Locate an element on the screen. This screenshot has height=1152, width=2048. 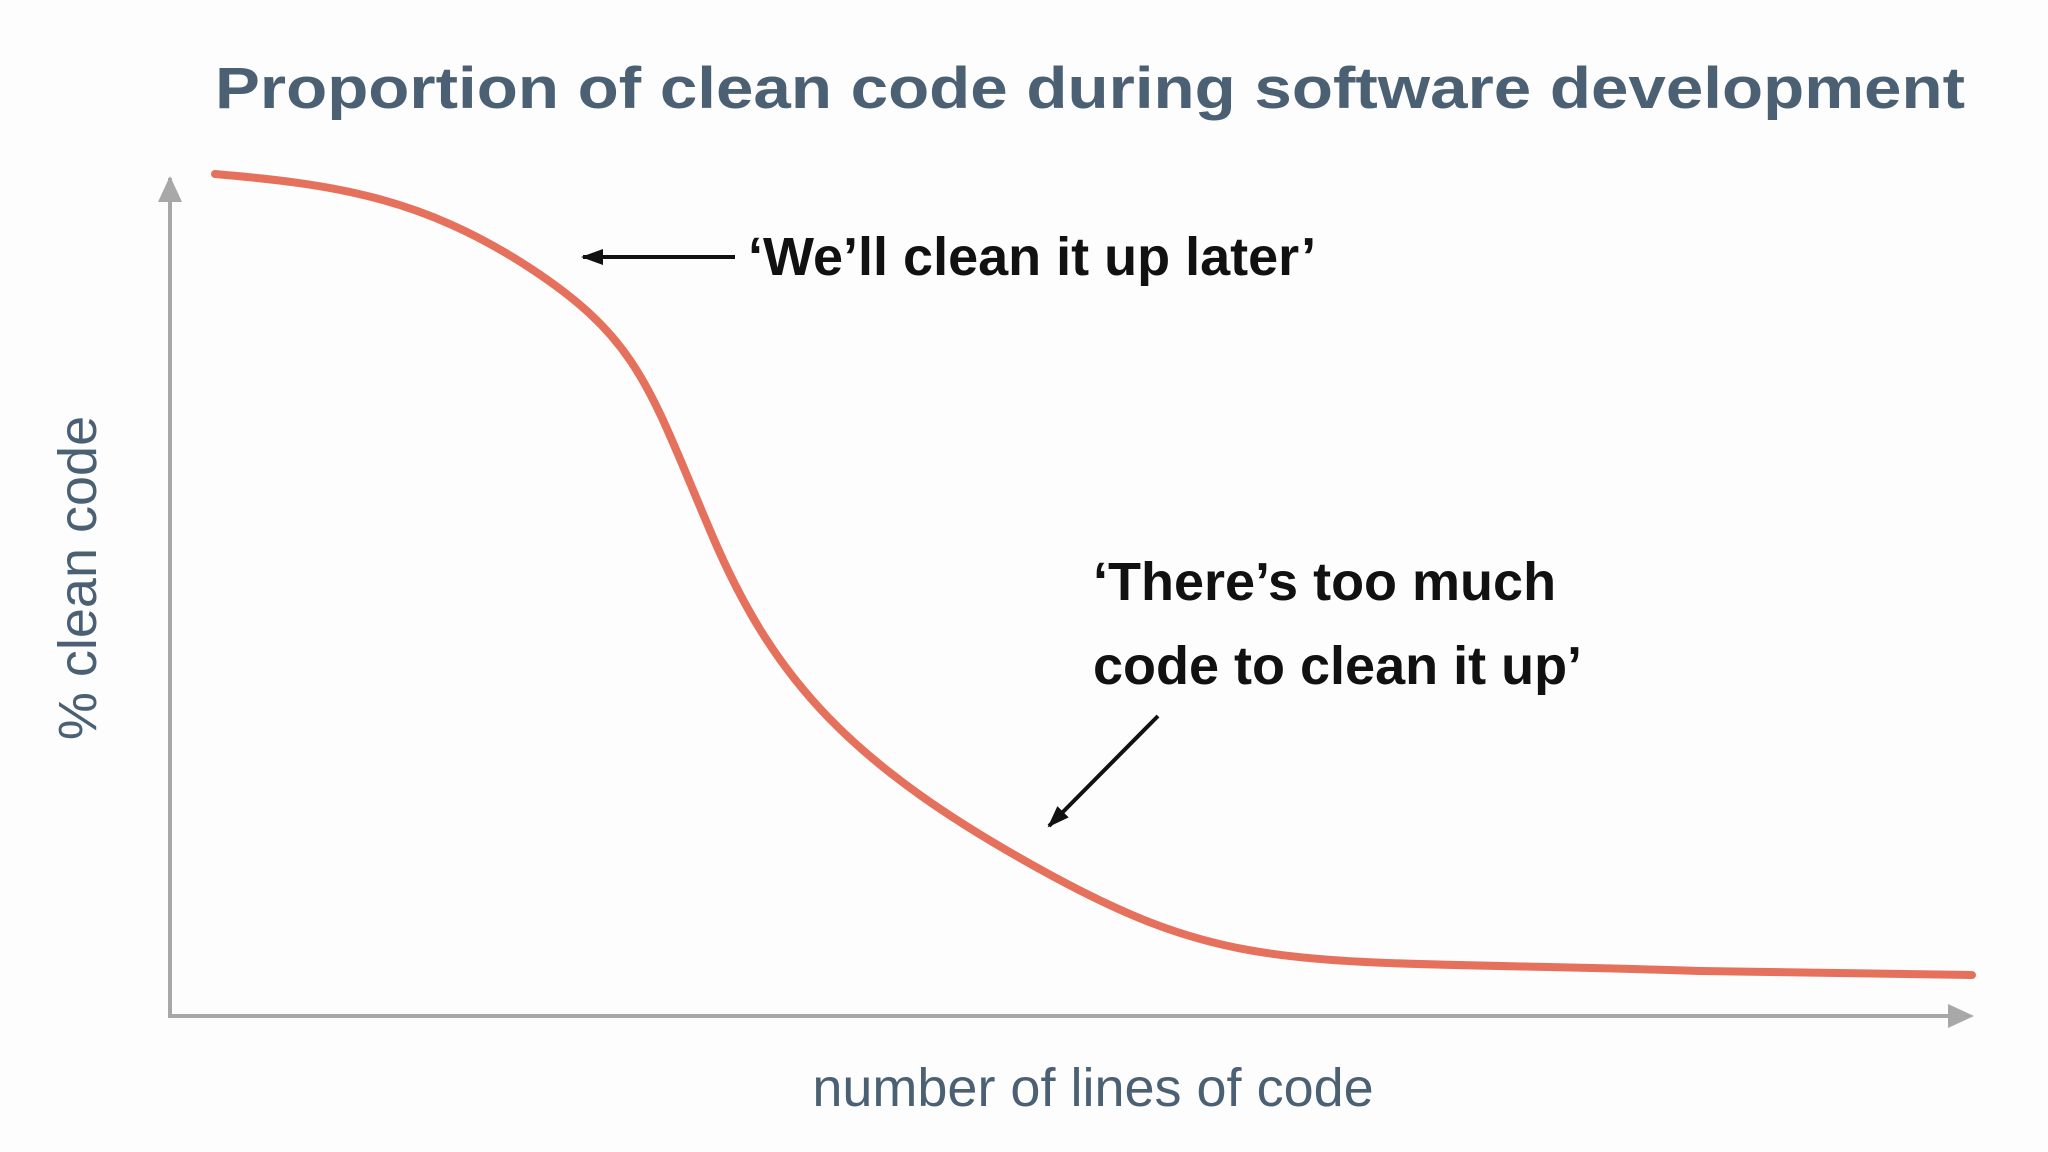
annotation: ‘There’s too much is located at coordinates (1324, 582).